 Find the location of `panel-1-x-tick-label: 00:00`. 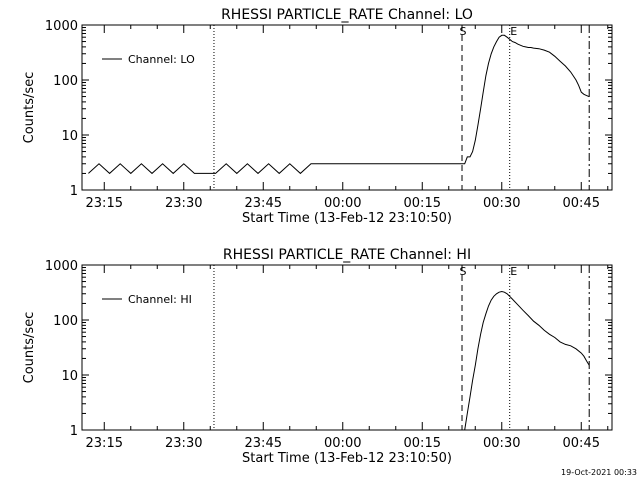

panel-1-x-tick-label: 00:00 is located at coordinates (342, 203).